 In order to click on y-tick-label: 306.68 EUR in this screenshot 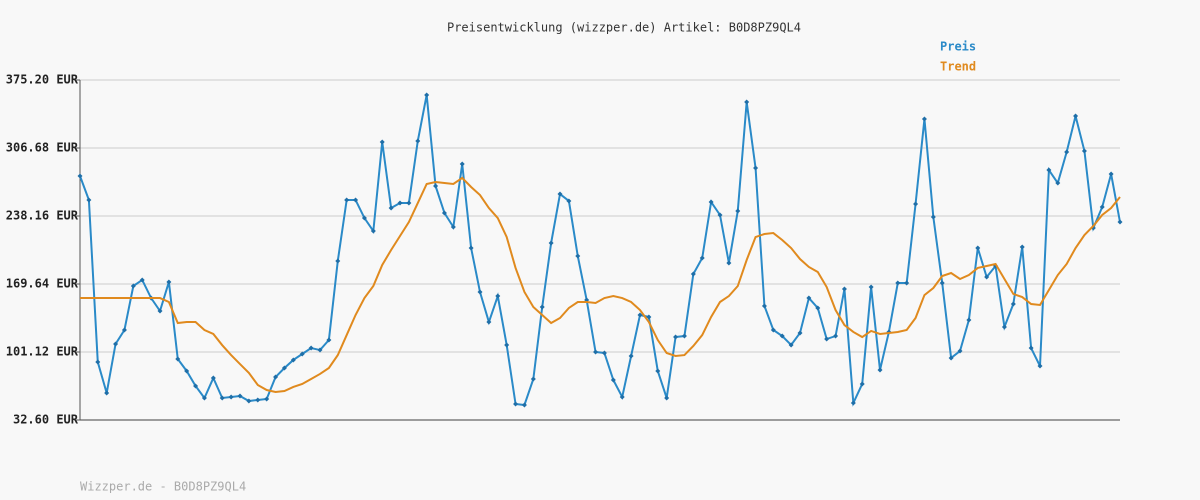, I will do `click(42, 148)`.